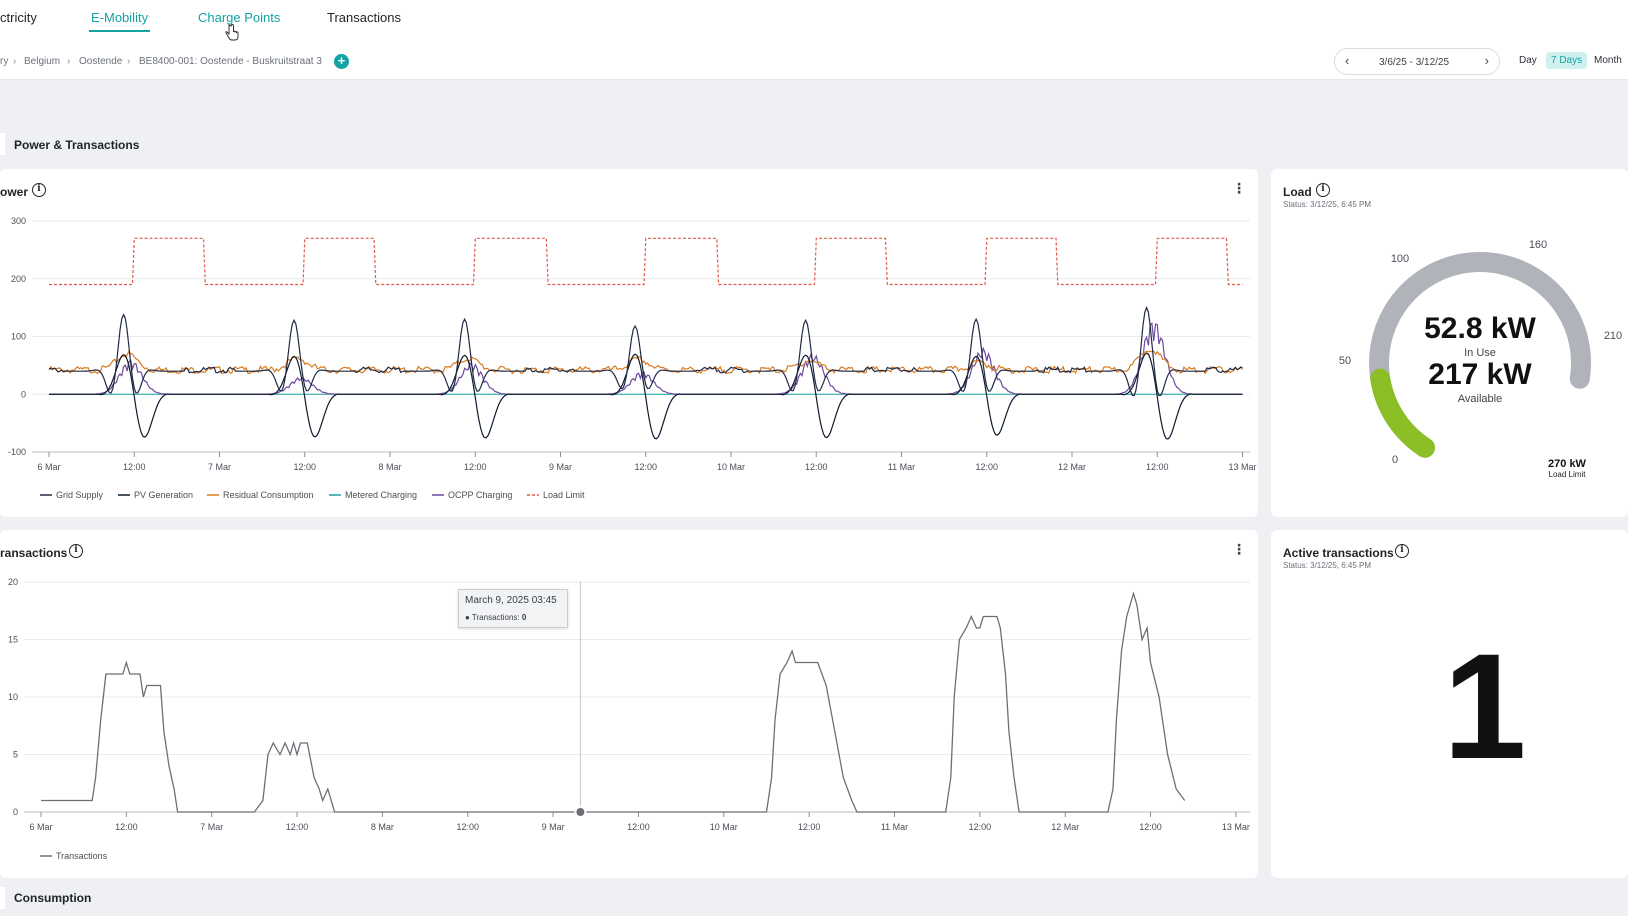 Image resolution: width=1628 pixels, height=916 pixels. What do you see at coordinates (646, 362) in the screenshot?
I see `series-line-residual-consumption` at bounding box center [646, 362].